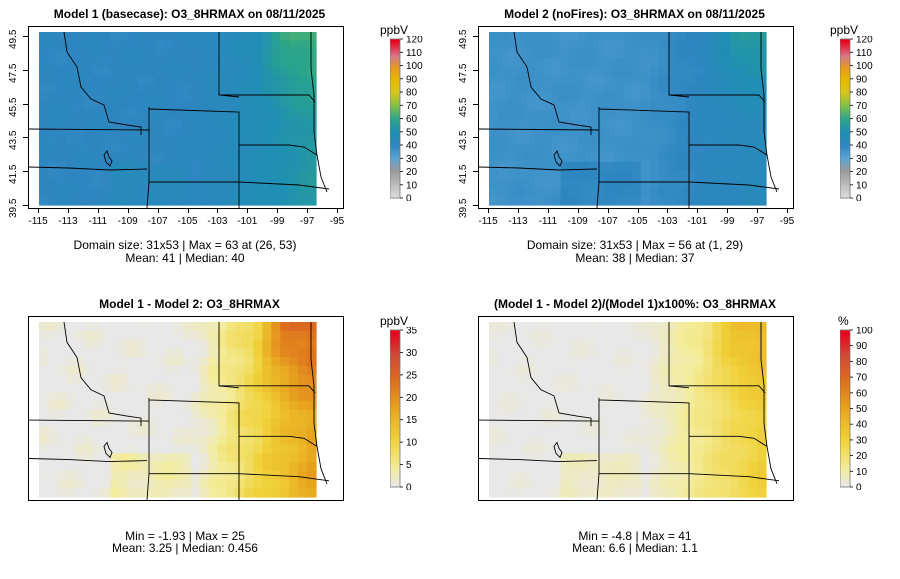  What do you see at coordinates (128, 210) in the screenshot?
I see `x-tick` at bounding box center [128, 210].